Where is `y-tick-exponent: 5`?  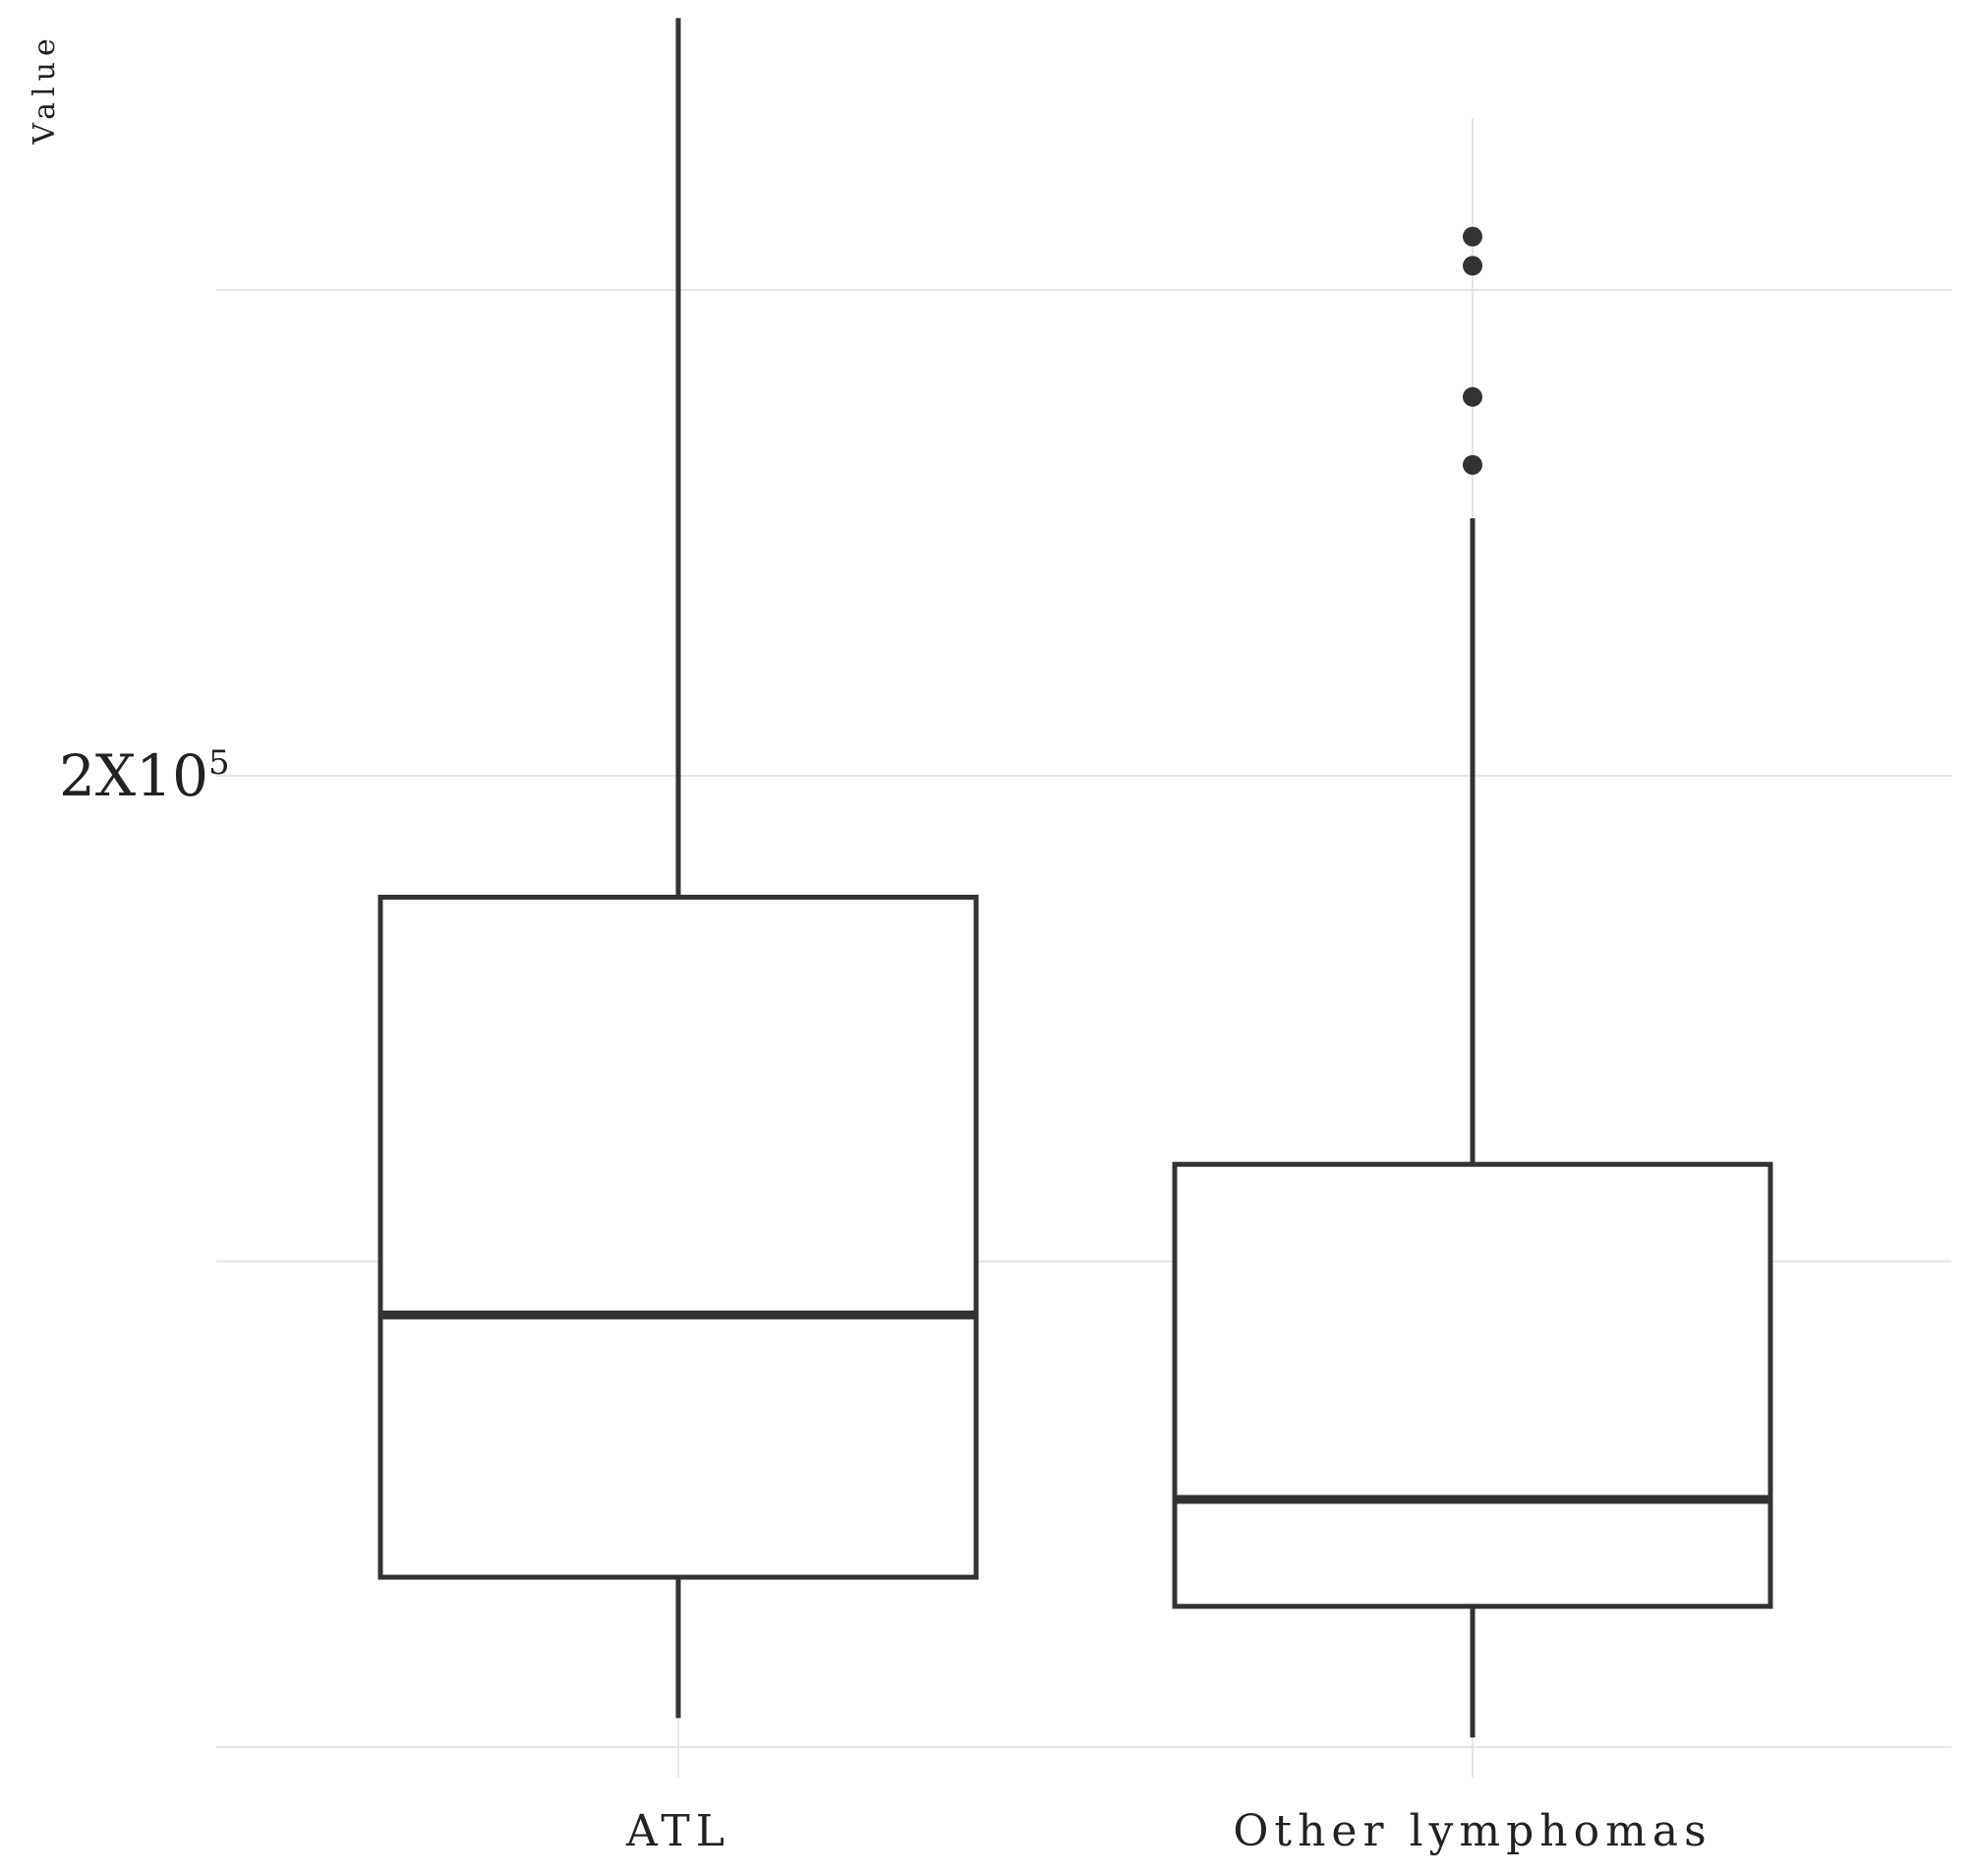 y-tick-exponent: 5 is located at coordinates (219, 763).